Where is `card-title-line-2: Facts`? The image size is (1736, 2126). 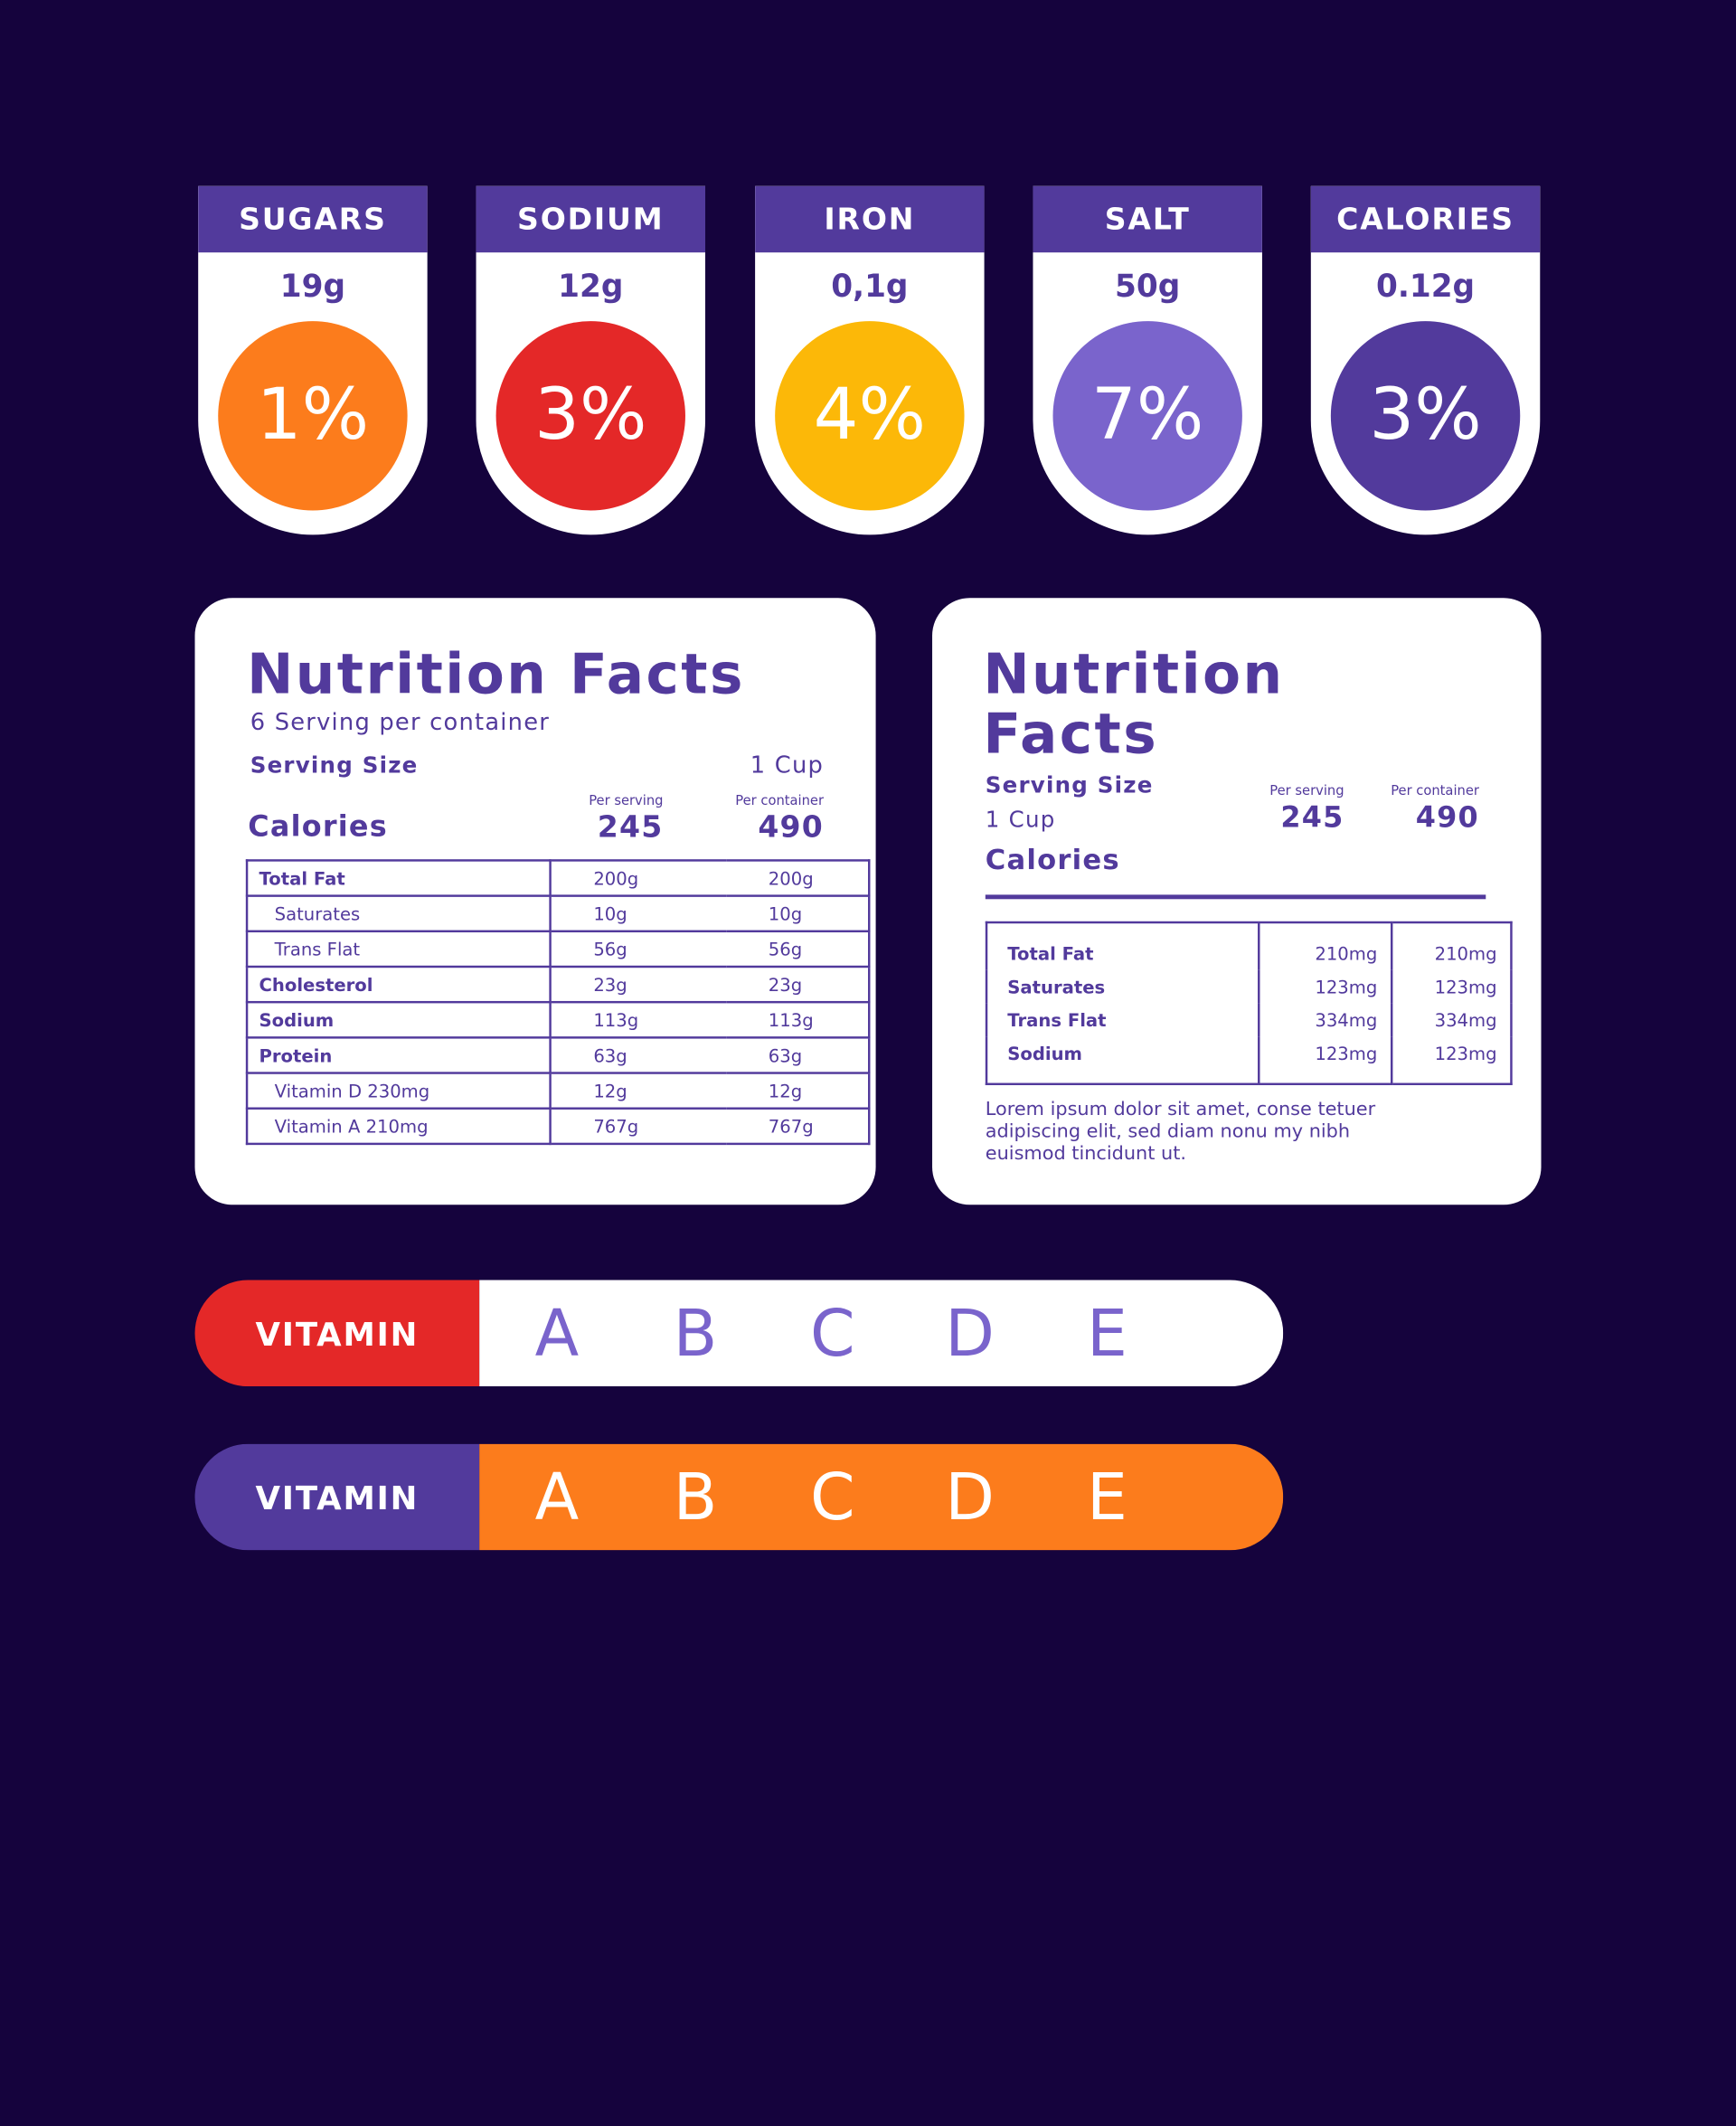
card-title-line-2: Facts is located at coordinates (1071, 734).